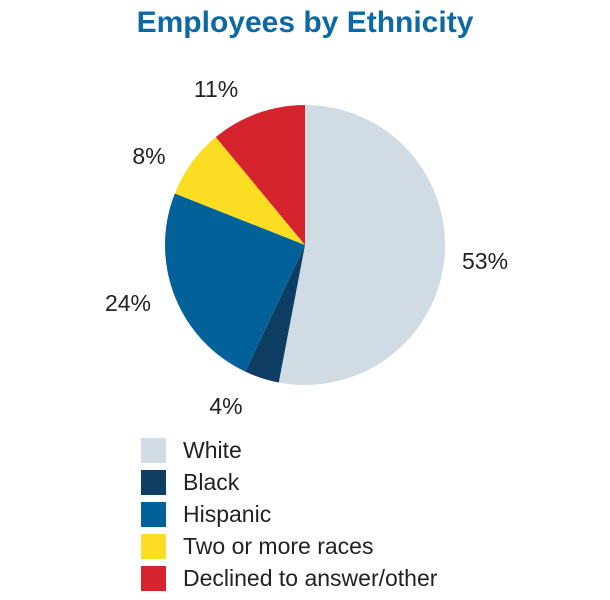 This screenshot has width=610, height=600. What do you see at coordinates (153, 450) in the screenshot?
I see `legend-swatch-white` at bounding box center [153, 450].